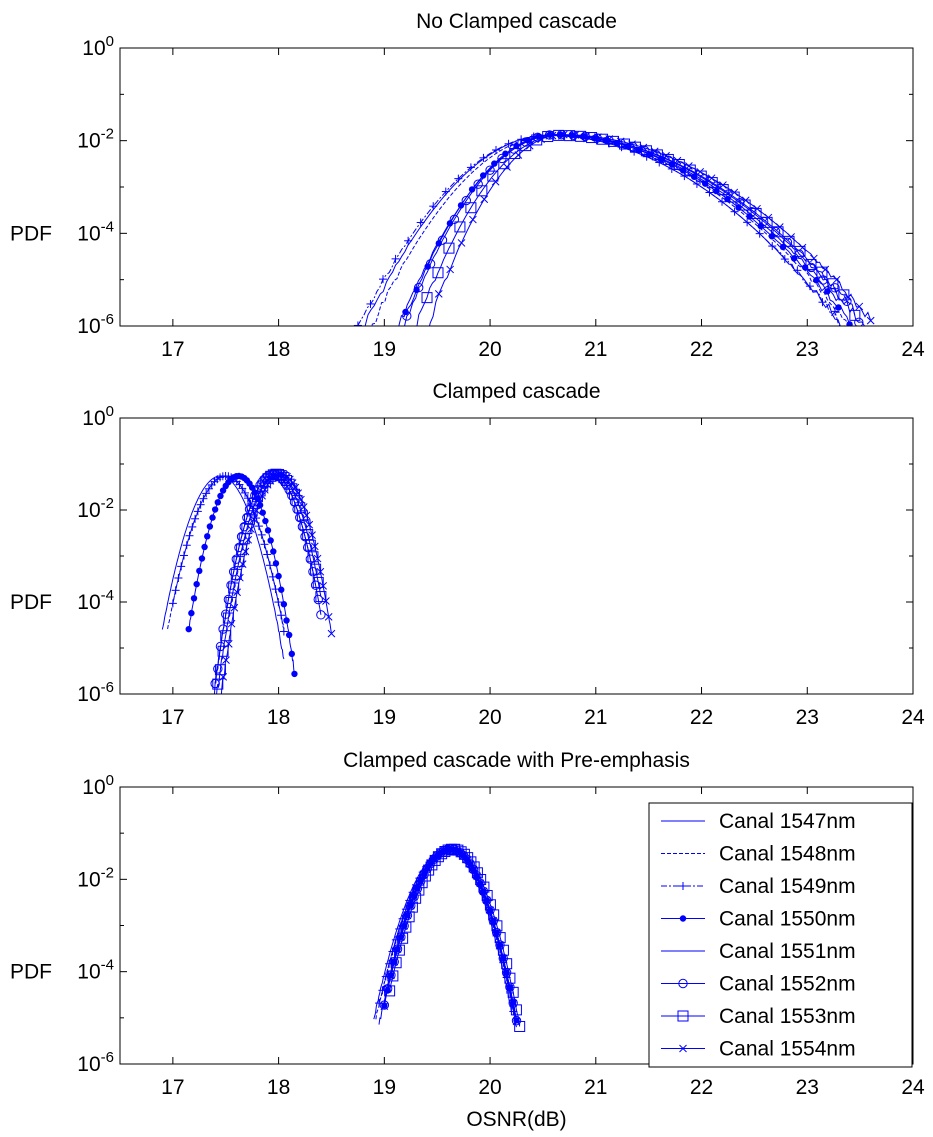  What do you see at coordinates (787, 919) in the screenshot?
I see `legend-label: Canal 1550nm` at bounding box center [787, 919].